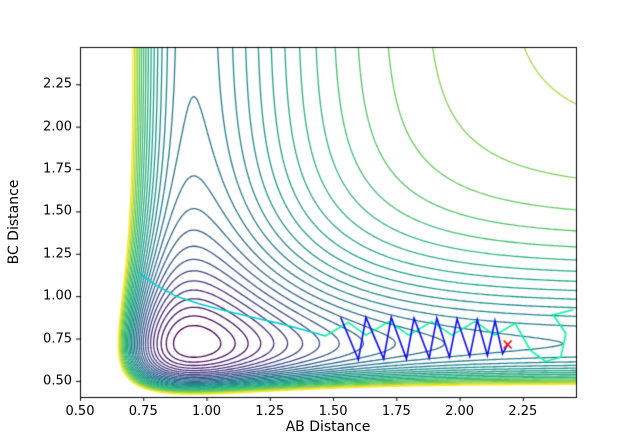 The width and height of the screenshot is (640, 443). What do you see at coordinates (333, 411) in the screenshot?
I see `x-tick-label: 1.50` at bounding box center [333, 411].